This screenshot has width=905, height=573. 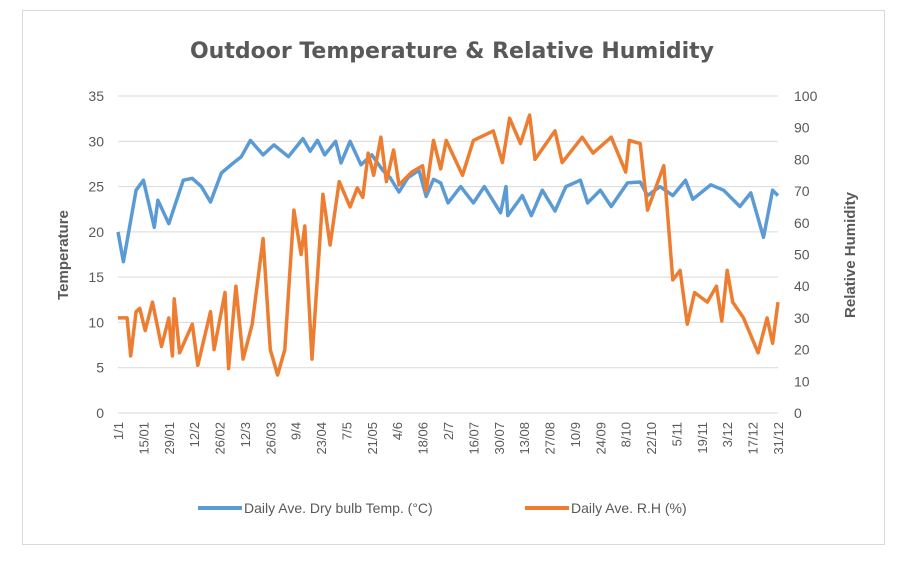 What do you see at coordinates (270, 438) in the screenshot?
I see `x-tick-label: 26/03` at bounding box center [270, 438].